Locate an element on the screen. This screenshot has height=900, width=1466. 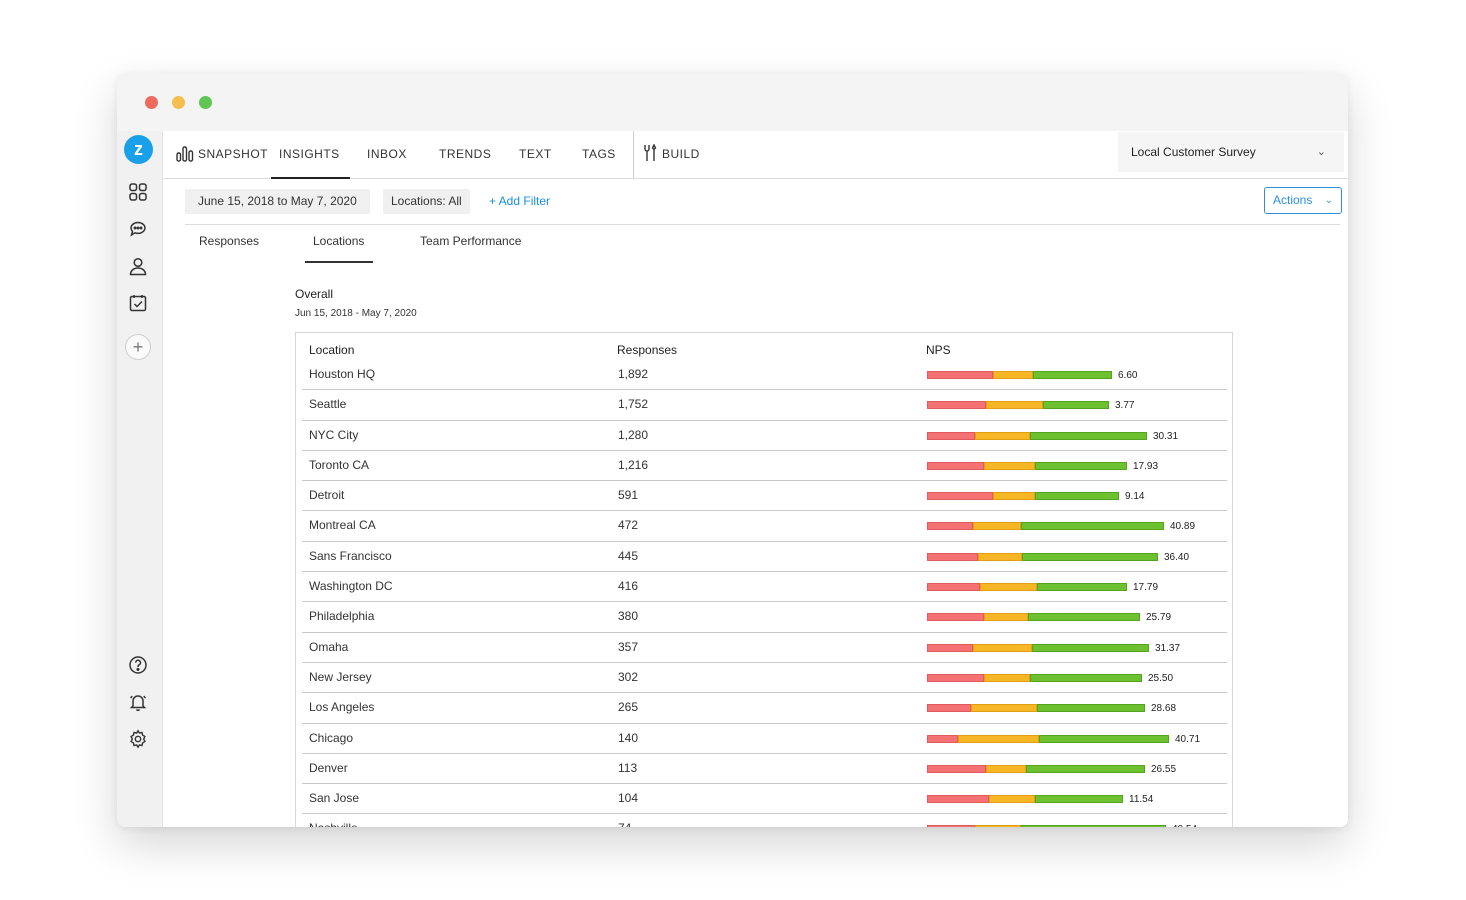
app-logo-icon: z is located at coordinates (138, 149).